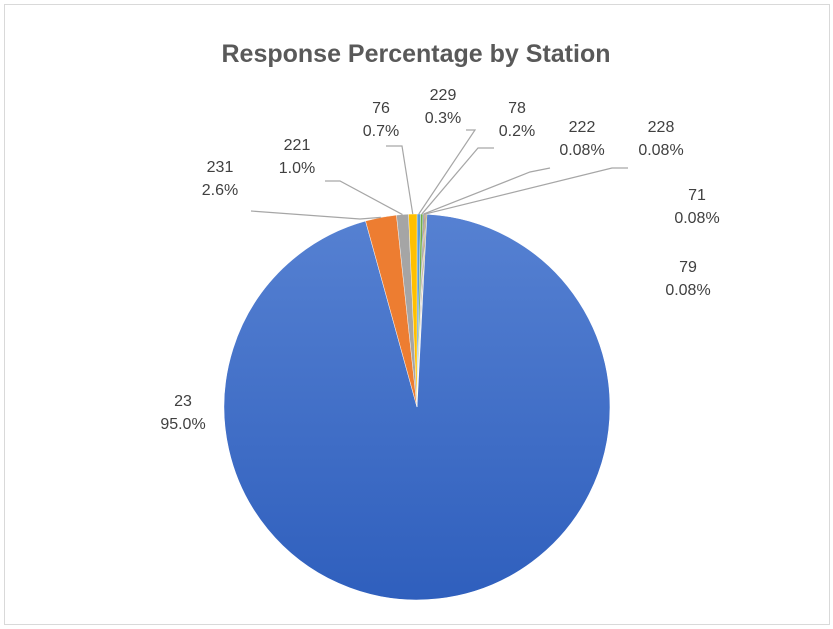 The image size is (833, 629). What do you see at coordinates (660, 150) in the screenshot?
I see `slice-percent-228: 0.08%` at bounding box center [660, 150].